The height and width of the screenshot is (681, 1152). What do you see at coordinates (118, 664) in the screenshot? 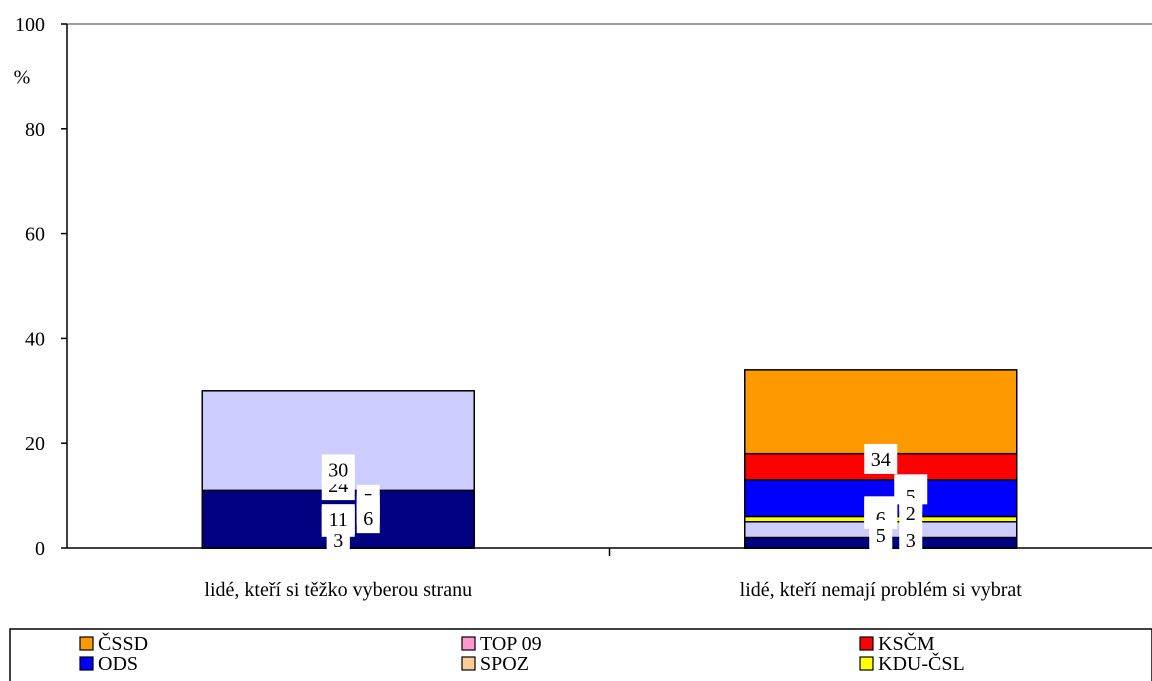
I see `legend-label: ODS` at bounding box center [118, 664].